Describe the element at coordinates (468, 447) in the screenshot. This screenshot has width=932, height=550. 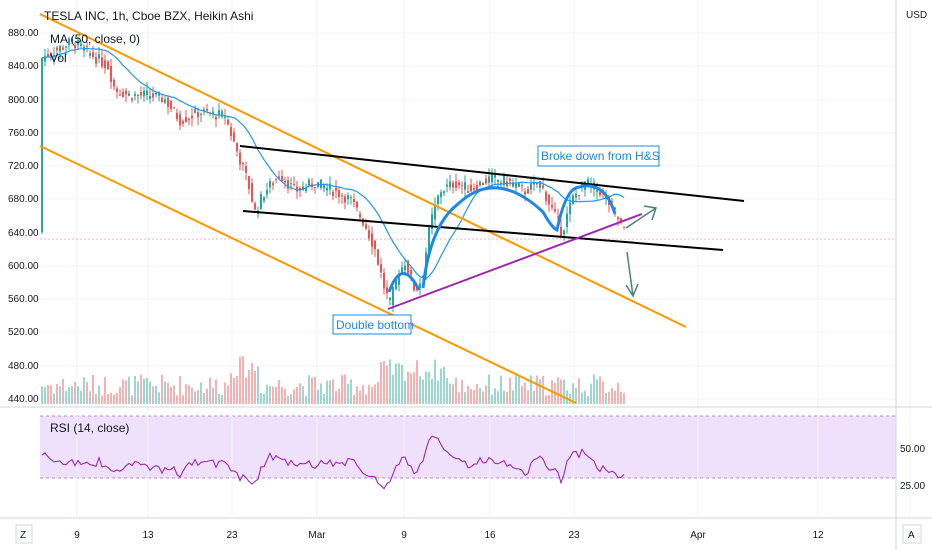
I see `rsi-band` at that location.